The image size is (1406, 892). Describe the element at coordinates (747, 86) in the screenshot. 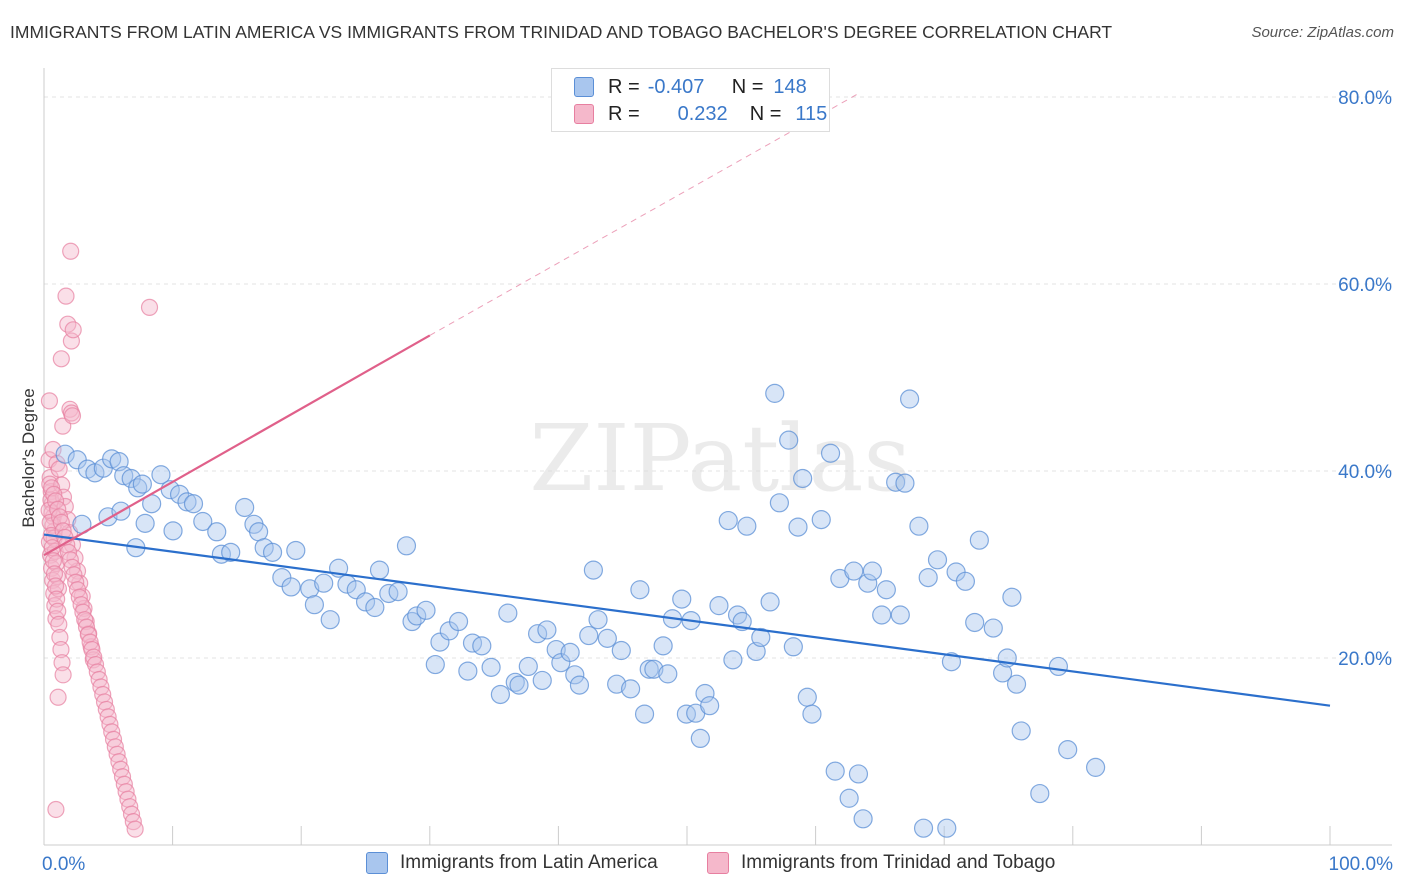

I see `legend-n-label: N =` at that location.